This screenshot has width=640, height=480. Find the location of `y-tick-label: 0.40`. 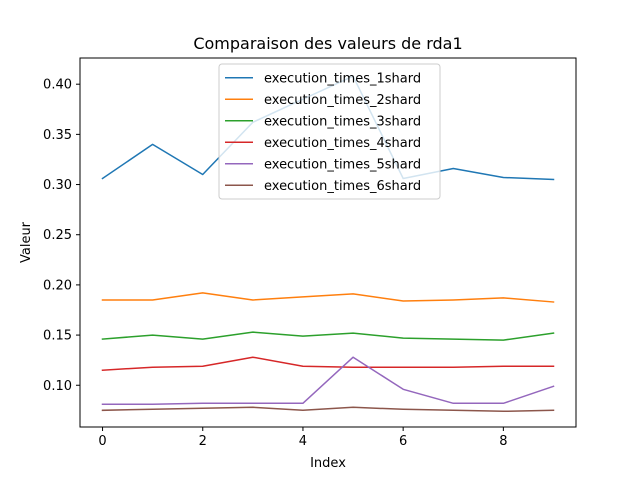

y-tick-label: 0.40 is located at coordinates (57, 85).